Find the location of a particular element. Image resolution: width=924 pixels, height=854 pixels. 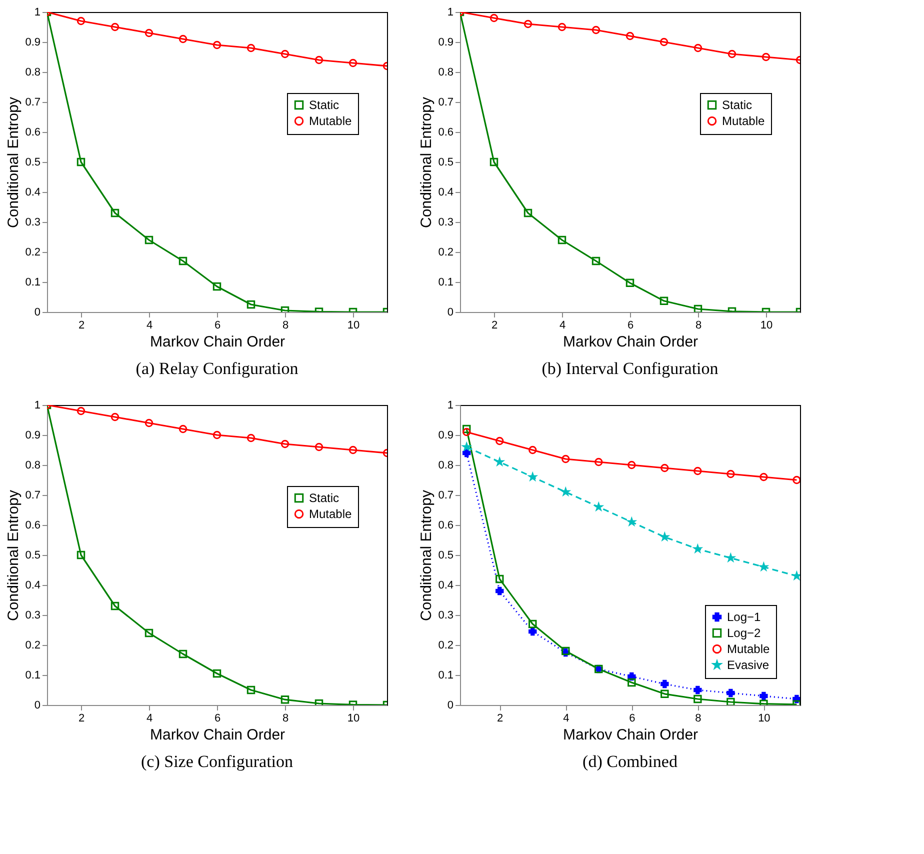

legend-label: Evasive is located at coordinates (748, 665).